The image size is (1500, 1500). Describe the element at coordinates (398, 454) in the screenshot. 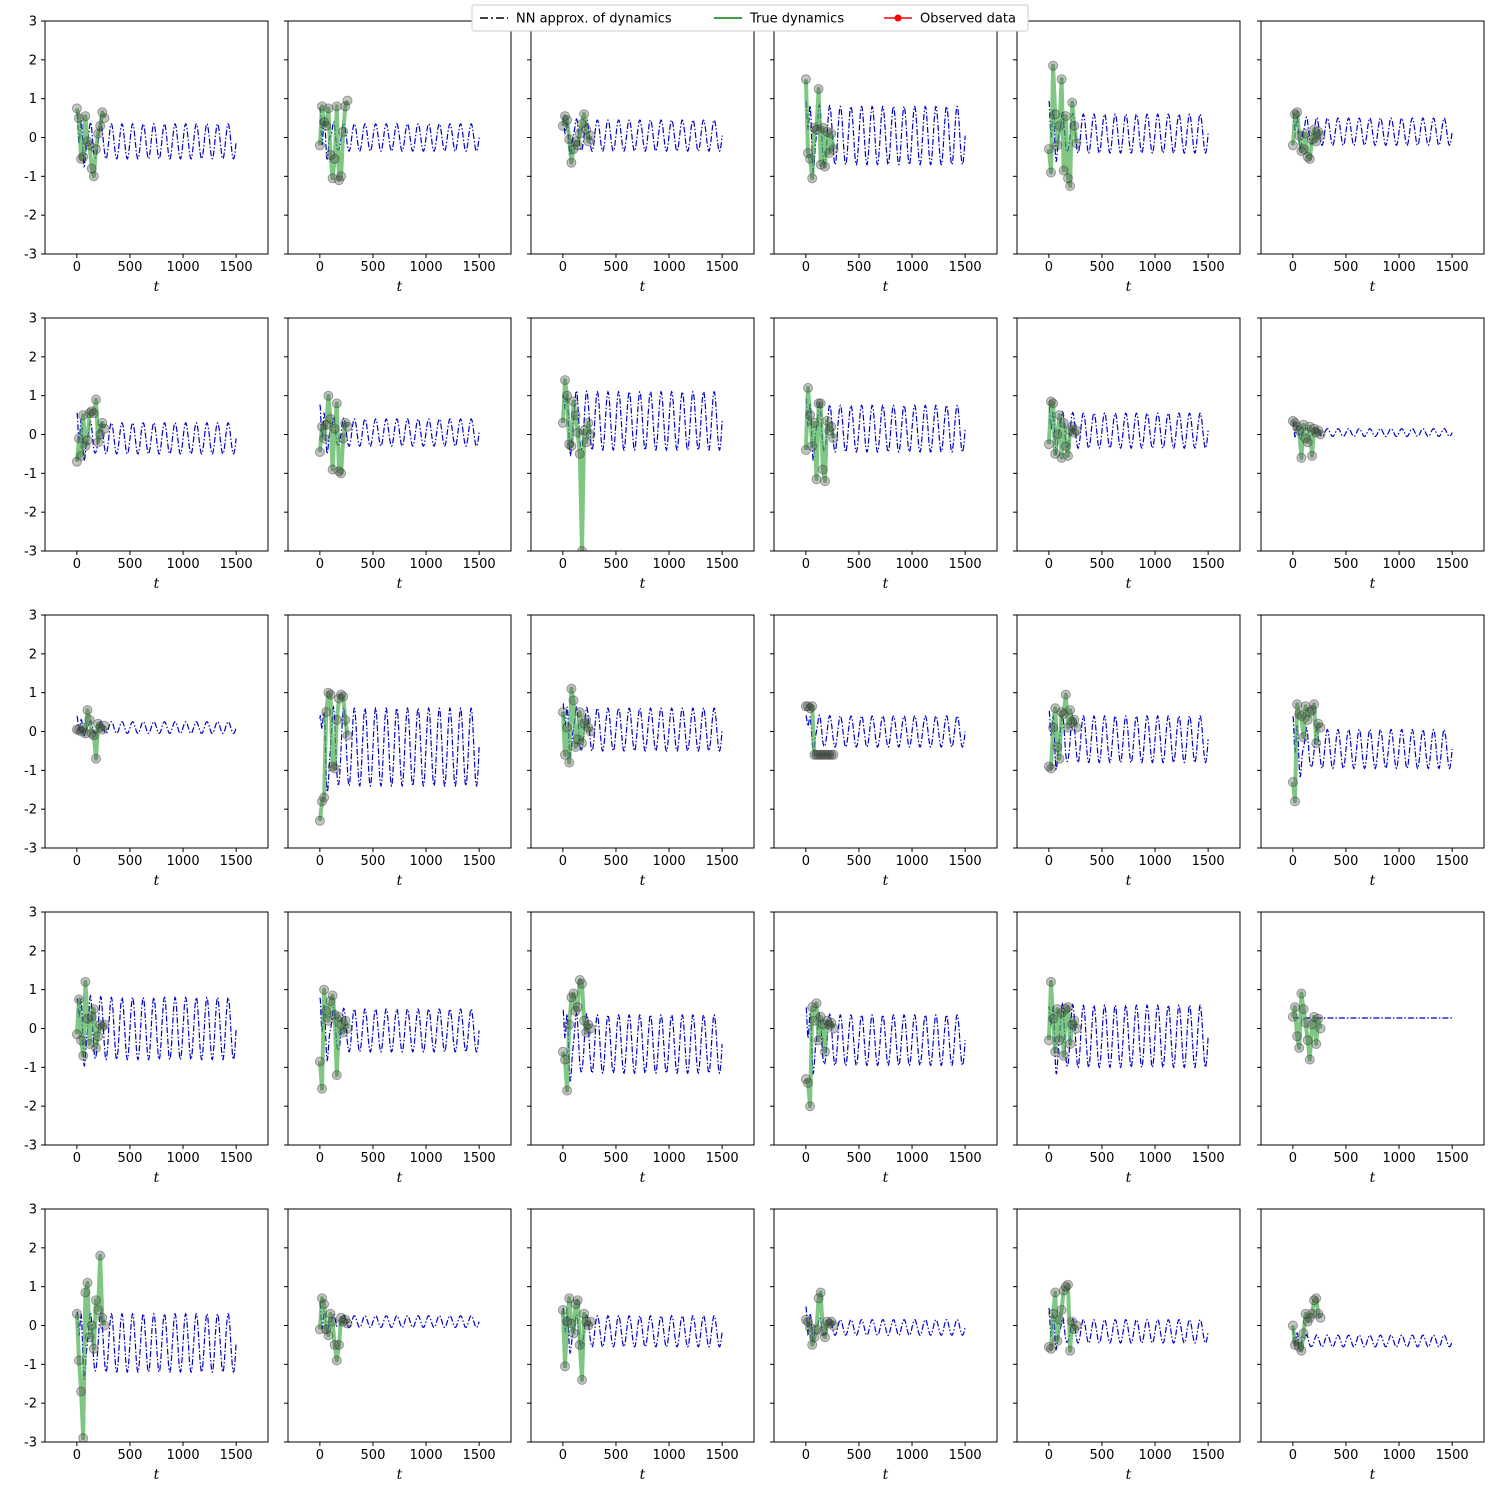

I see `subplot-2-2: 0 500 1000 1500 t` at that location.